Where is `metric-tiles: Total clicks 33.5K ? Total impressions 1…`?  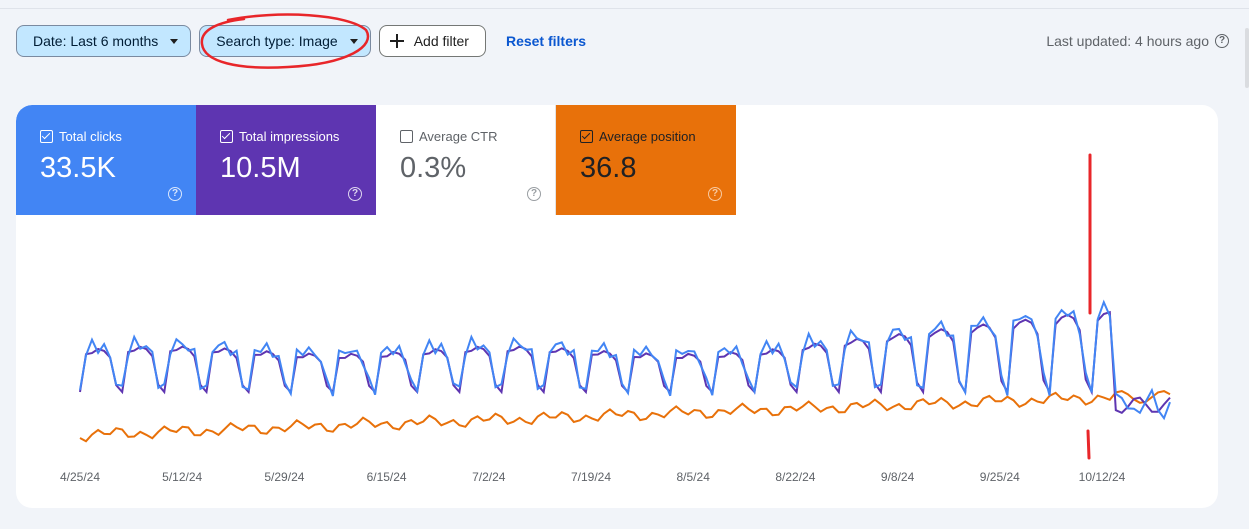
metric-tiles: Total clicks 33.5K ? Total impressions 1… is located at coordinates (376, 160).